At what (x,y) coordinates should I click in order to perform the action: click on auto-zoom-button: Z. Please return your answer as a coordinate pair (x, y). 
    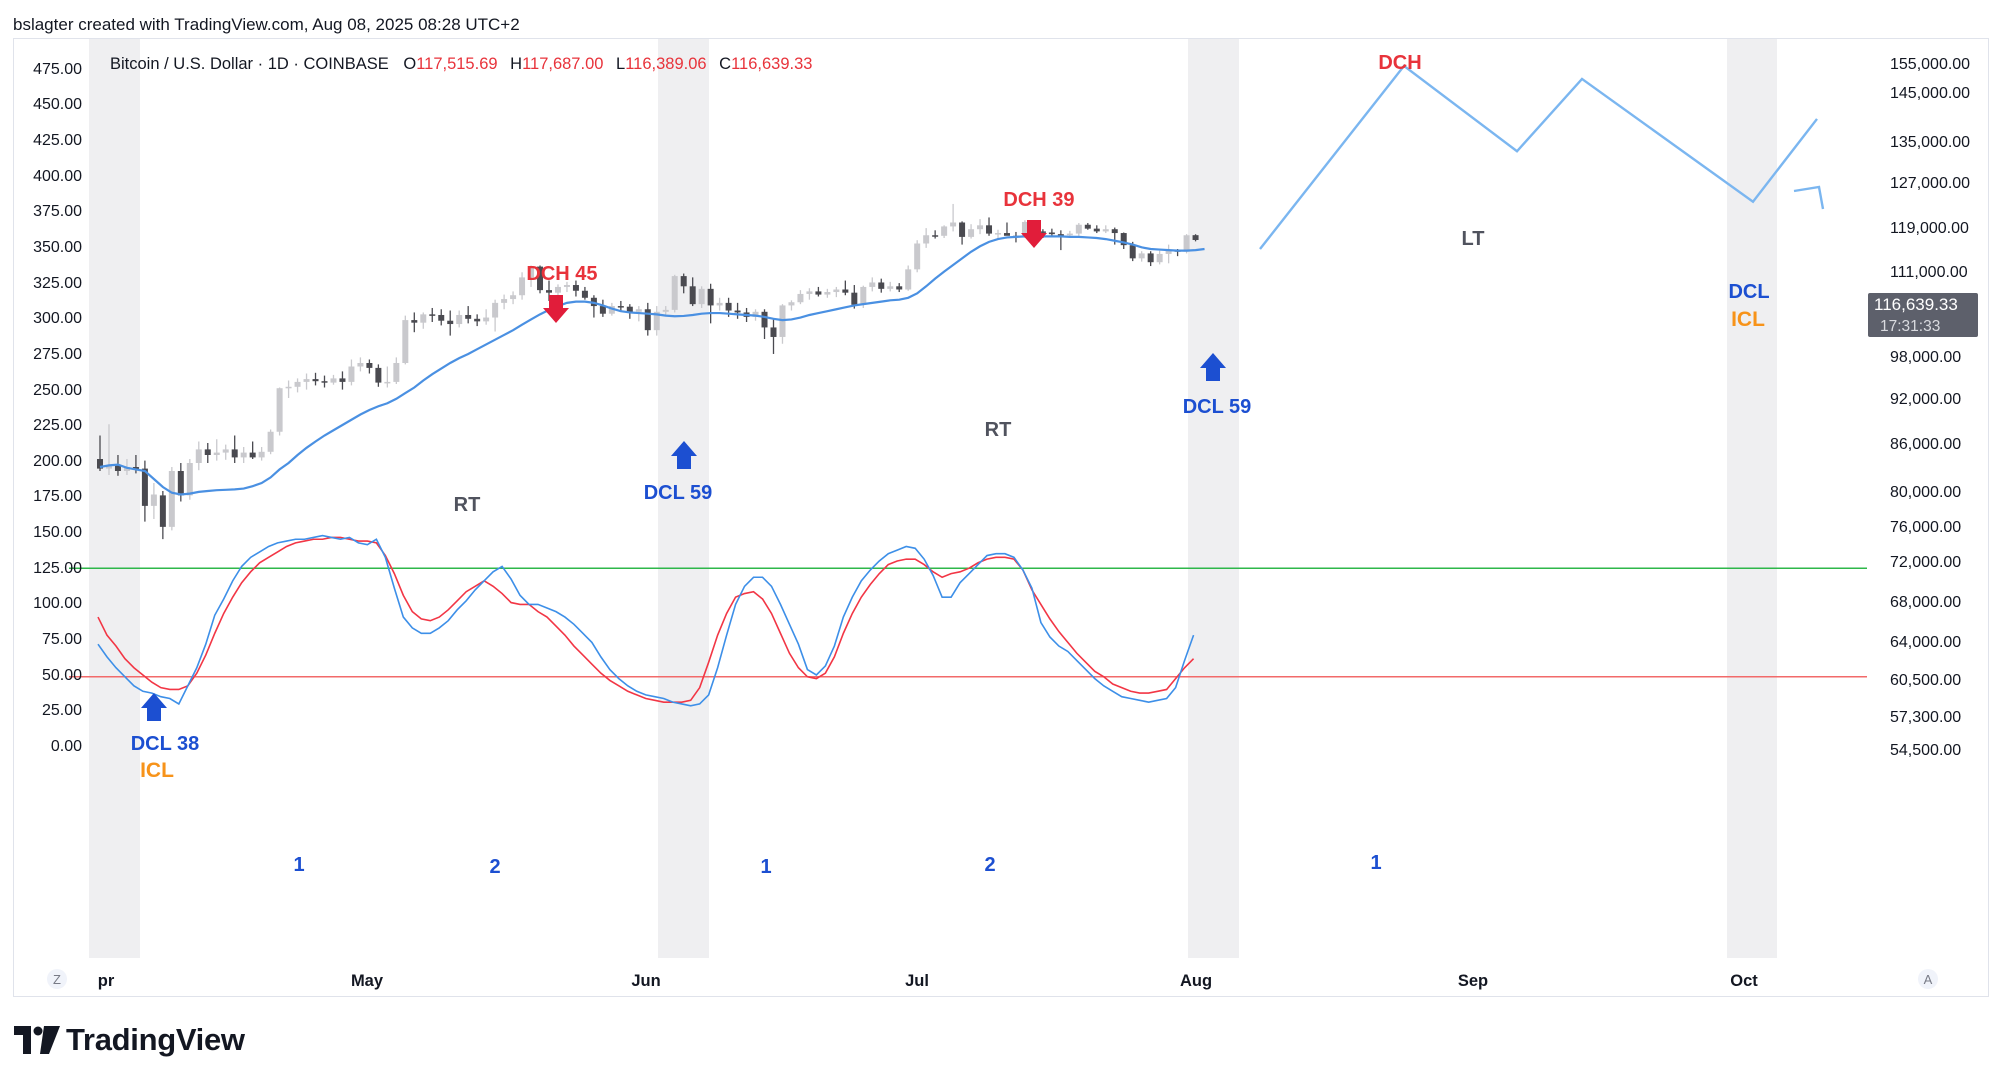
    Looking at the image, I should click on (57, 979).